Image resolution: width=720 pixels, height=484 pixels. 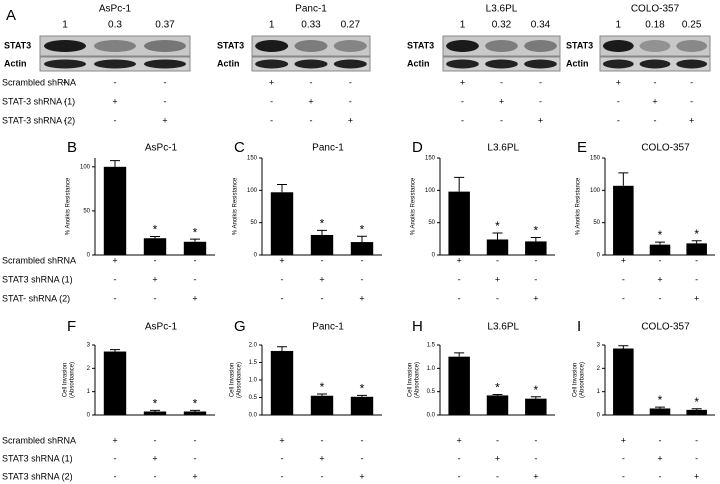 I want to click on blot-title: AsPc-1, so click(x=115, y=9).